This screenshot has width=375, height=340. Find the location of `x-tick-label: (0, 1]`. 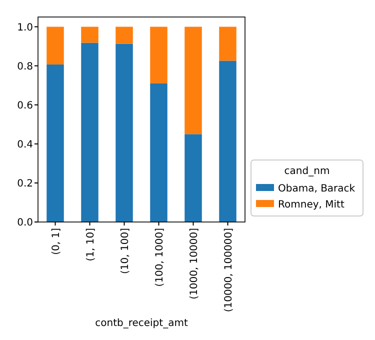

x-tick-label: (0, 1] is located at coordinates (56, 241).